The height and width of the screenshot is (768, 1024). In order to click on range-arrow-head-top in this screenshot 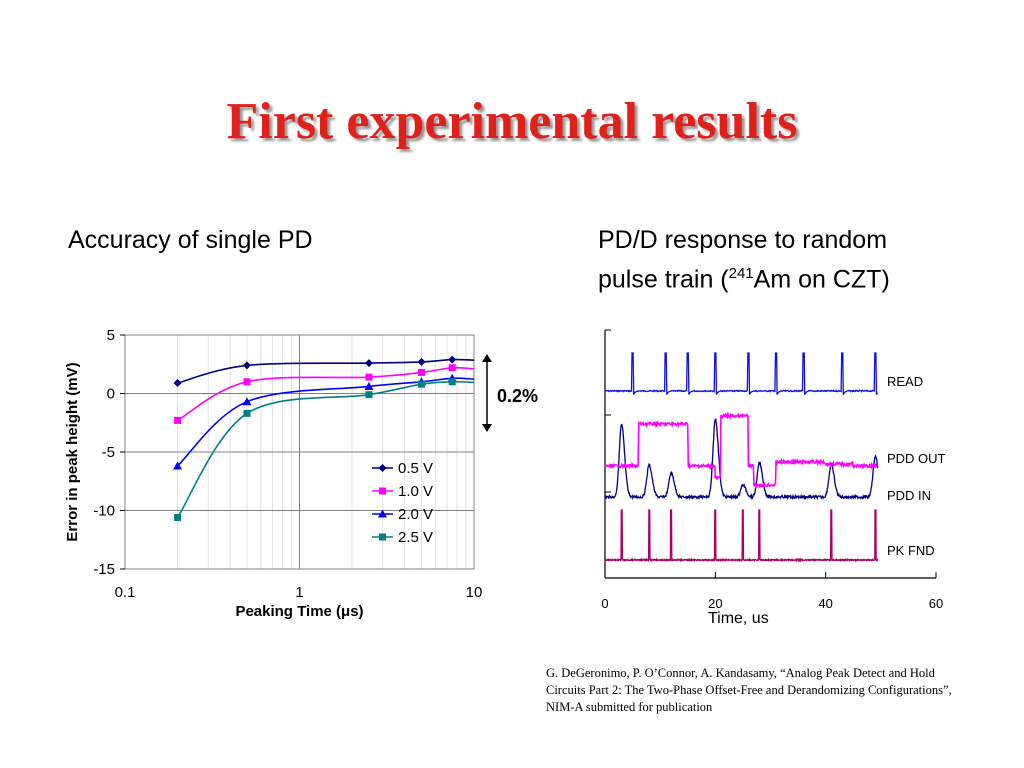, I will do `click(487, 358)`.